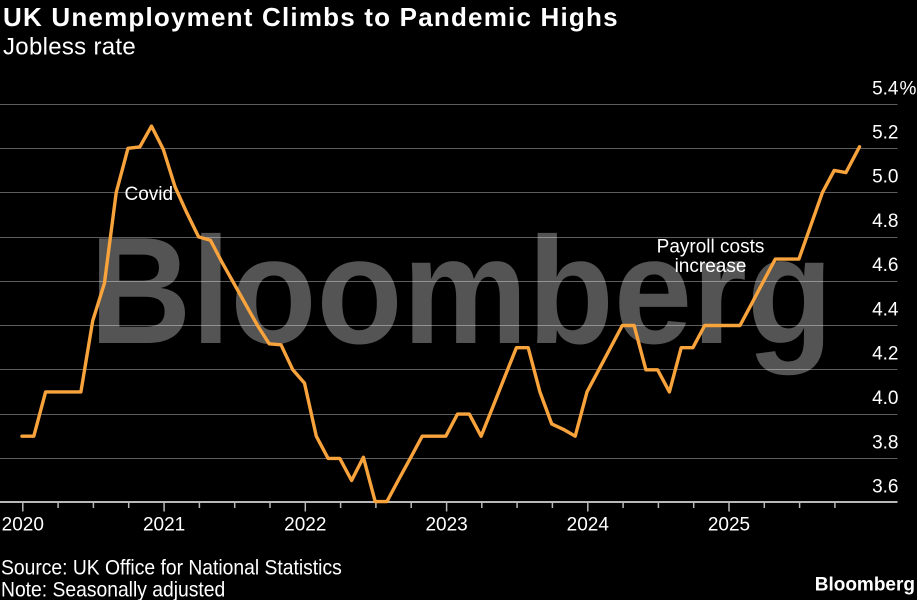 The image size is (917, 600). Describe the element at coordinates (711, 247) in the screenshot. I see `svg-text: Payroll costs` at that location.